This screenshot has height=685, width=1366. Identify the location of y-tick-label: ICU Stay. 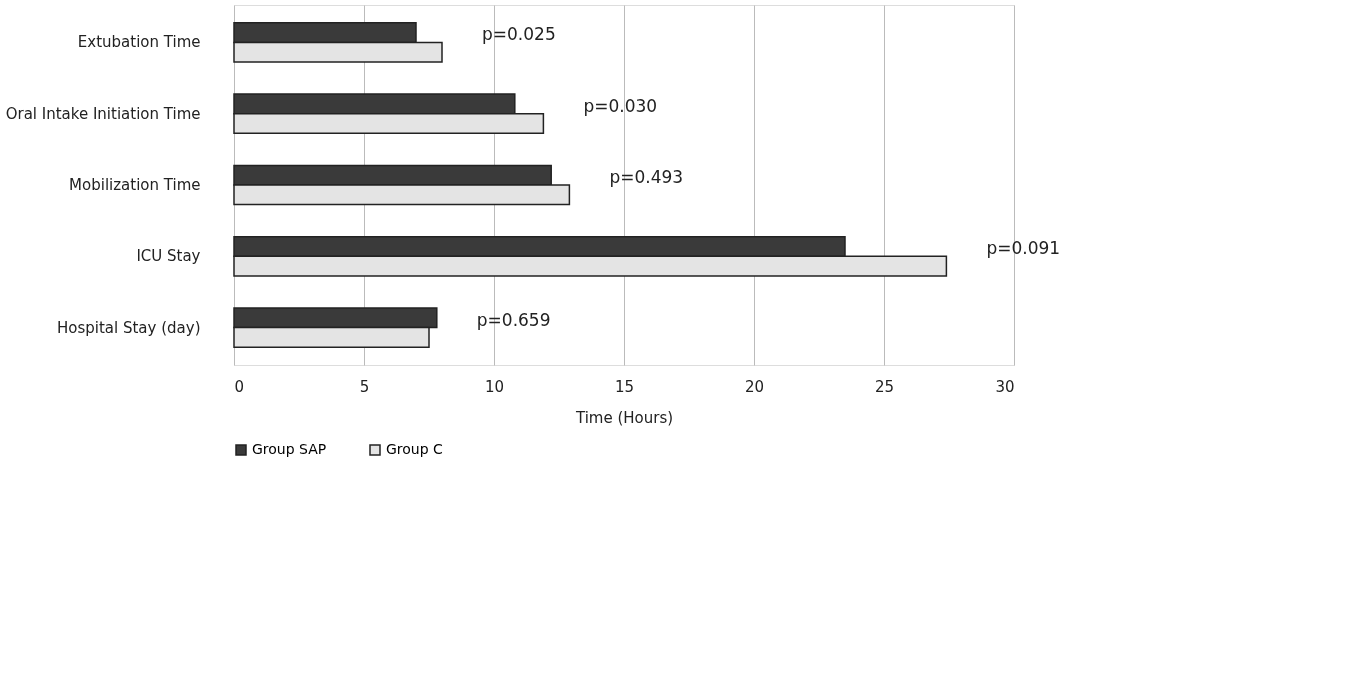
(168, 256).